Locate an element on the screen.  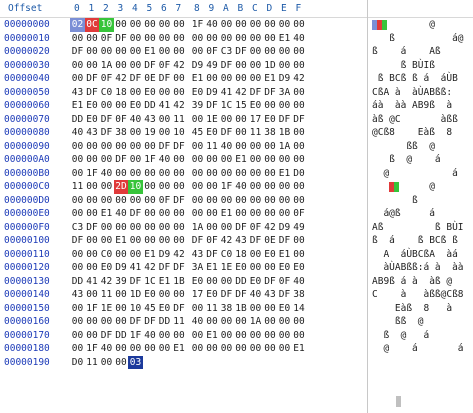
ascii-text: AB9ß á à àß @ is located at coordinates (412, 281).